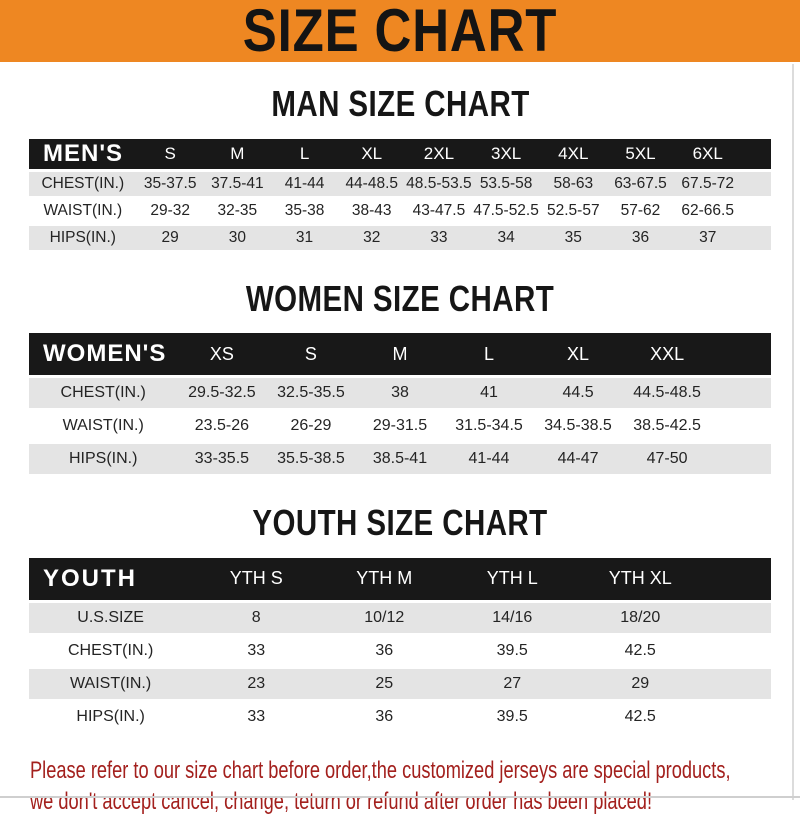 The width and height of the screenshot is (800, 817). Describe the element at coordinates (222, 393) in the screenshot. I see `measurement-value: 29.5-32.5` at that location.